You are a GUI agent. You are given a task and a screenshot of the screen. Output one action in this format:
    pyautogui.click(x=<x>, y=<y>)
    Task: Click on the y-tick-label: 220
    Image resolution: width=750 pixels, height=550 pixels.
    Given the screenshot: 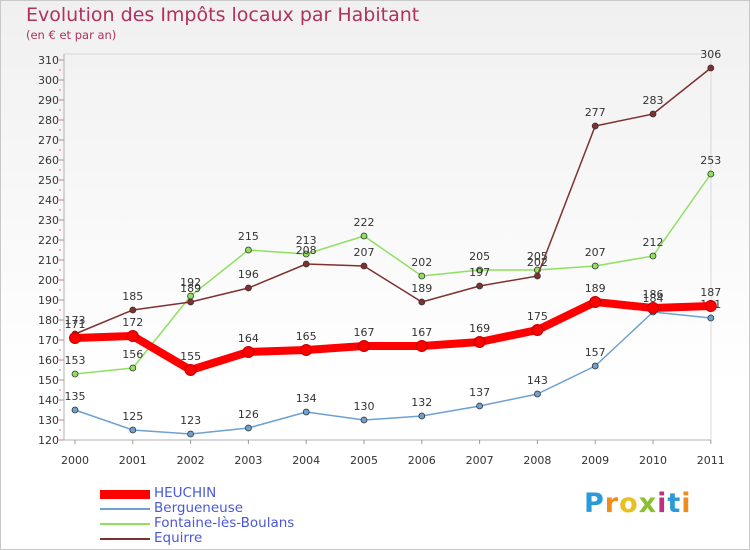 What is the action you would take?
    pyautogui.click(x=48, y=240)
    